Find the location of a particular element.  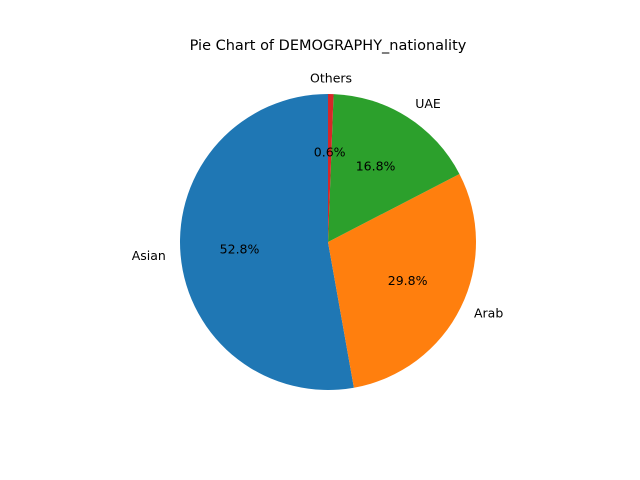

percent-label-others: 0.6% is located at coordinates (330, 152).